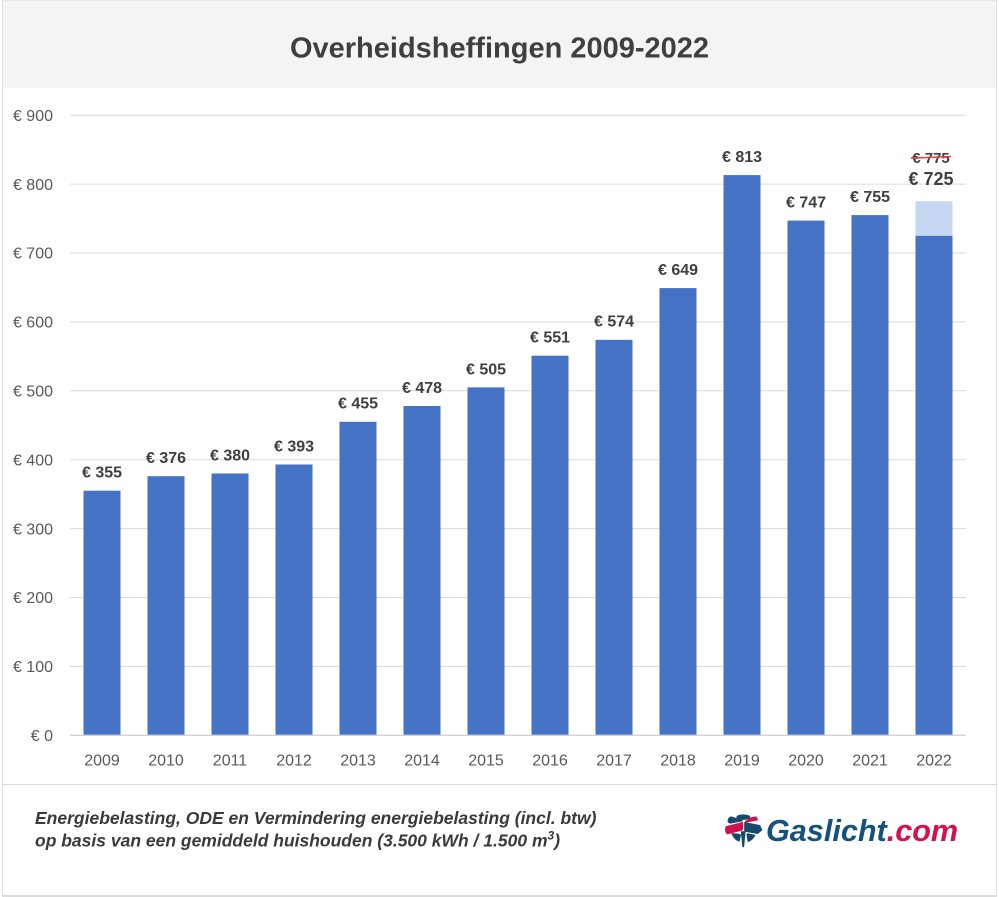  Describe the element at coordinates (742, 761) in the screenshot. I see `svg-text: 2019` at that location.